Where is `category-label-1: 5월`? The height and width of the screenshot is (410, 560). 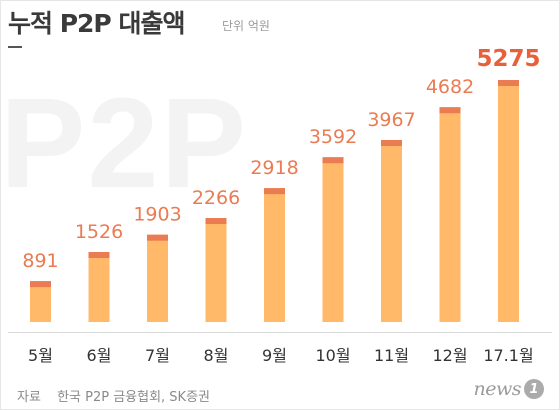
category-label-1: 5월 is located at coordinates (40, 355).